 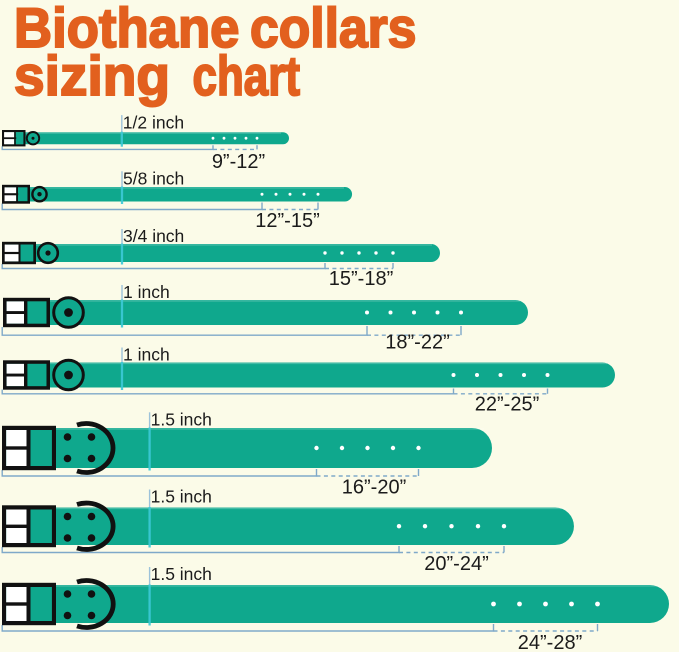 What do you see at coordinates (417, 343) in the screenshot?
I see `svg-text: 18”-22”` at bounding box center [417, 343].